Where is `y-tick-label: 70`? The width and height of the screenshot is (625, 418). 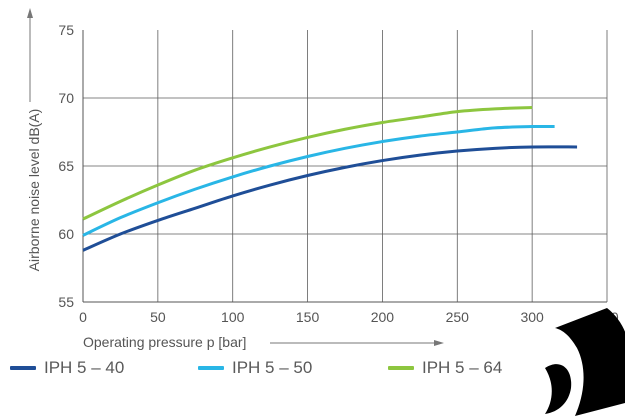 y-tick-label: 70 is located at coordinates (66, 98).